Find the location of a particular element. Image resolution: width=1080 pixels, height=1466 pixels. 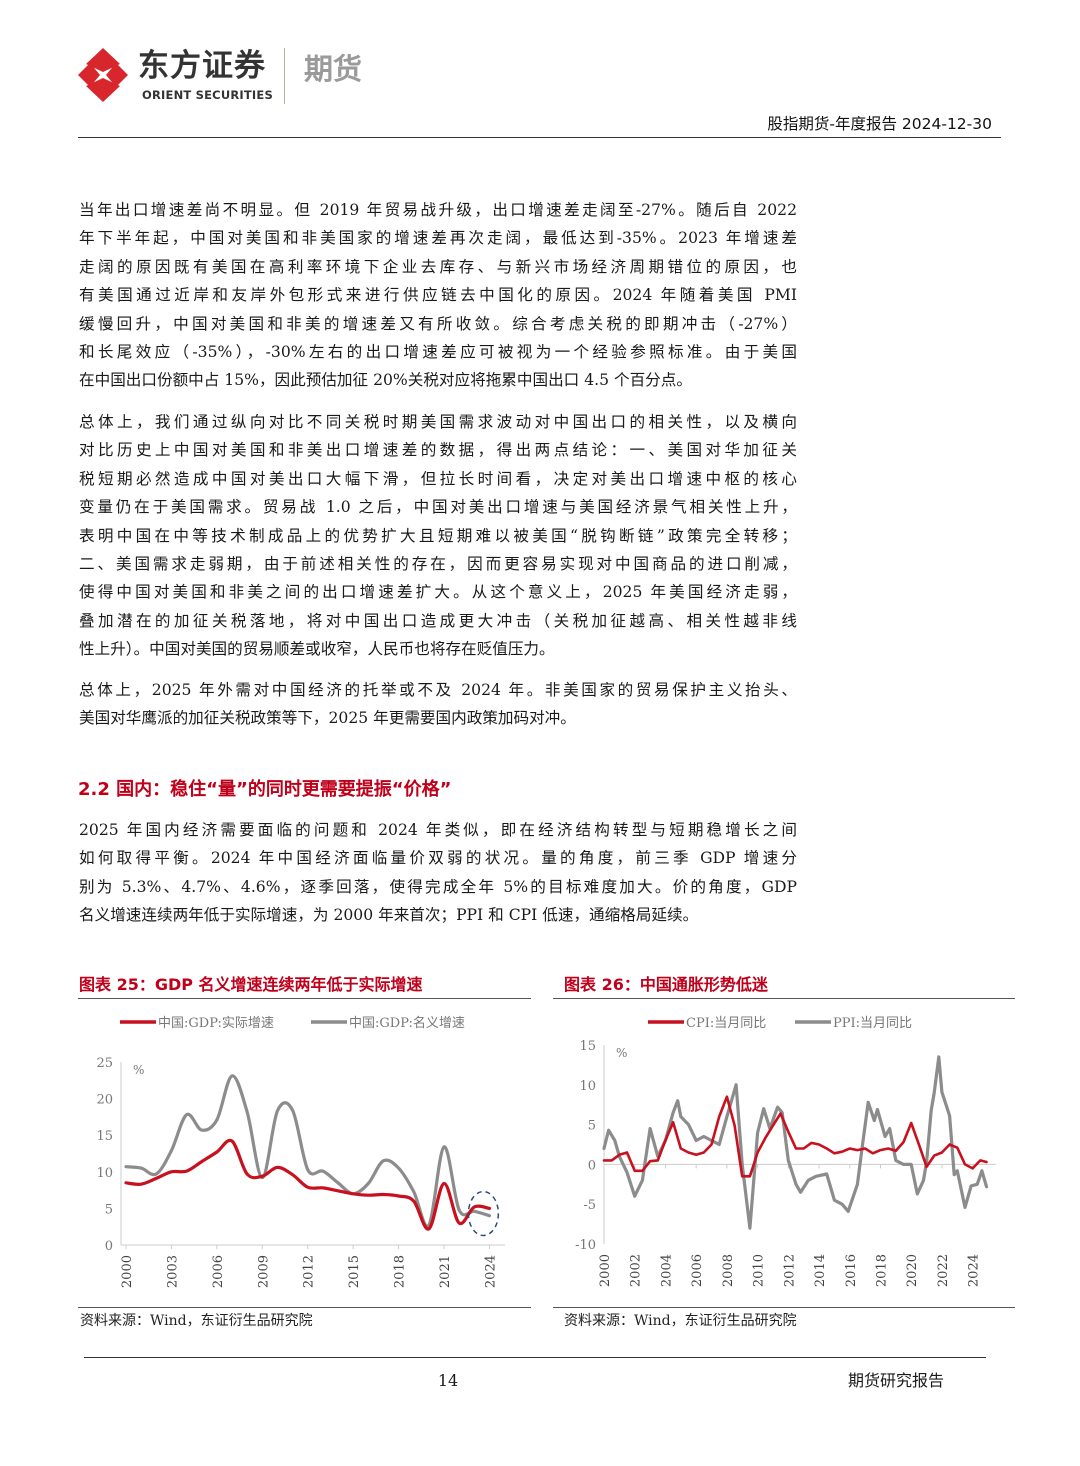

paragraph-line: 缓慢回升，中国对美国和非美的增速差又有所收敛。综合考虑关税的即期冲击（-27%） is located at coordinates (438, 323).